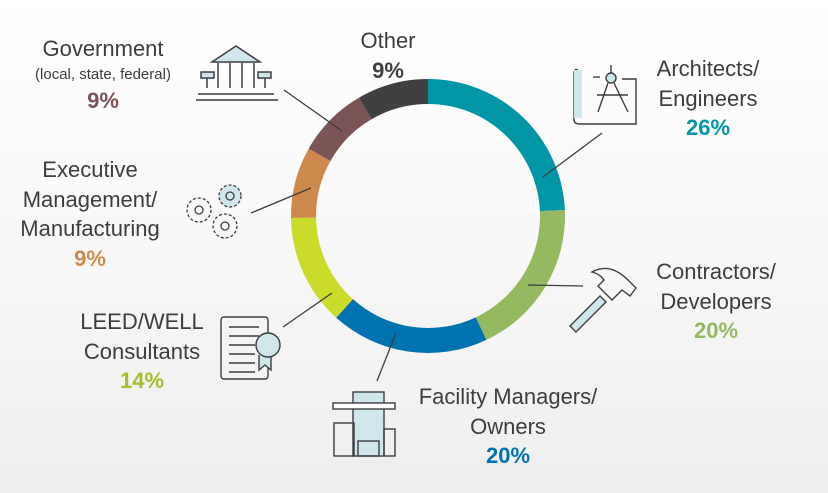 Image resolution: width=828 pixels, height=493 pixels. What do you see at coordinates (708, 68) in the screenshot?
I see `label-architects-line1: Architects/` at bounding box center [708, 68].